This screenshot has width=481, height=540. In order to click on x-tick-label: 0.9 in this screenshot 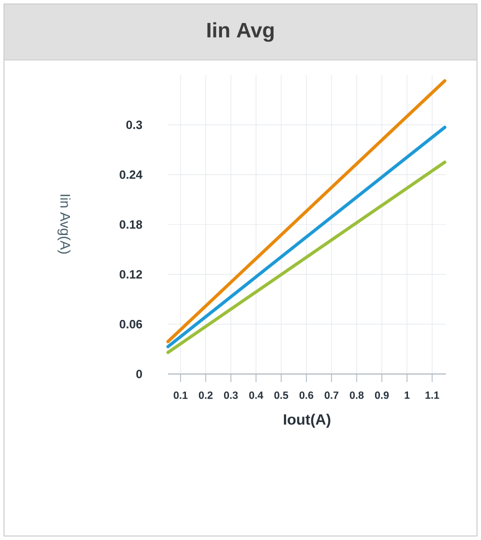, I will do `click(381, 395)`.